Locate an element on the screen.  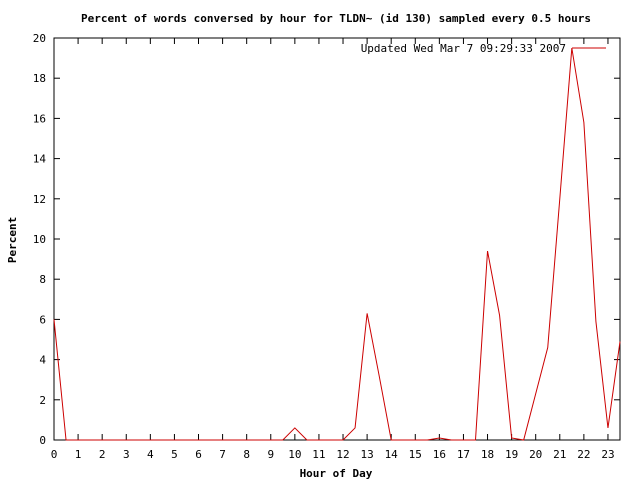
y-tick-label-4: 4 is located at coordinates (42, 360).